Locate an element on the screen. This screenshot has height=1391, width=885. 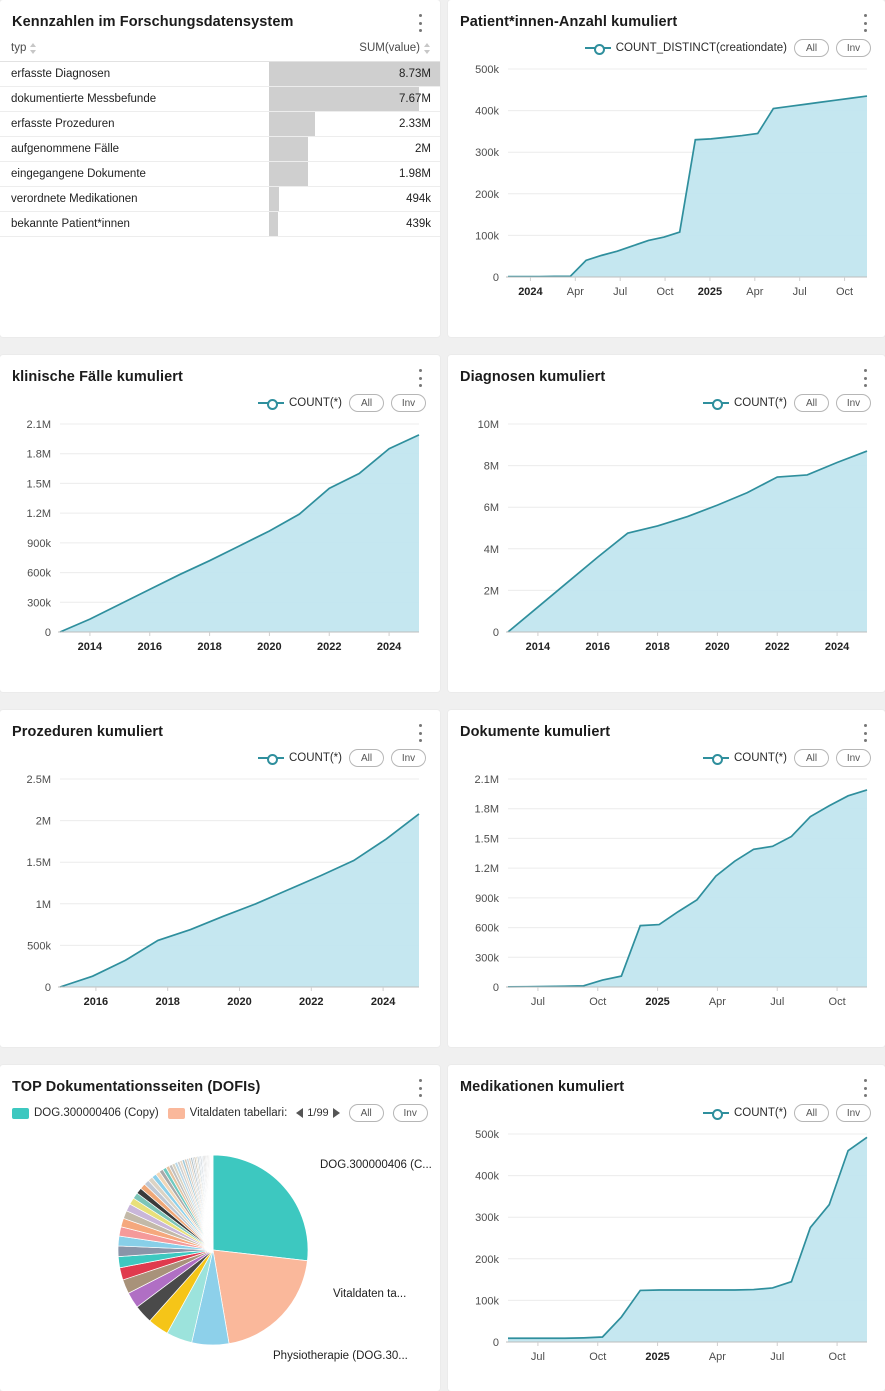
value-label: 439k is located at coordinates (418, 224).